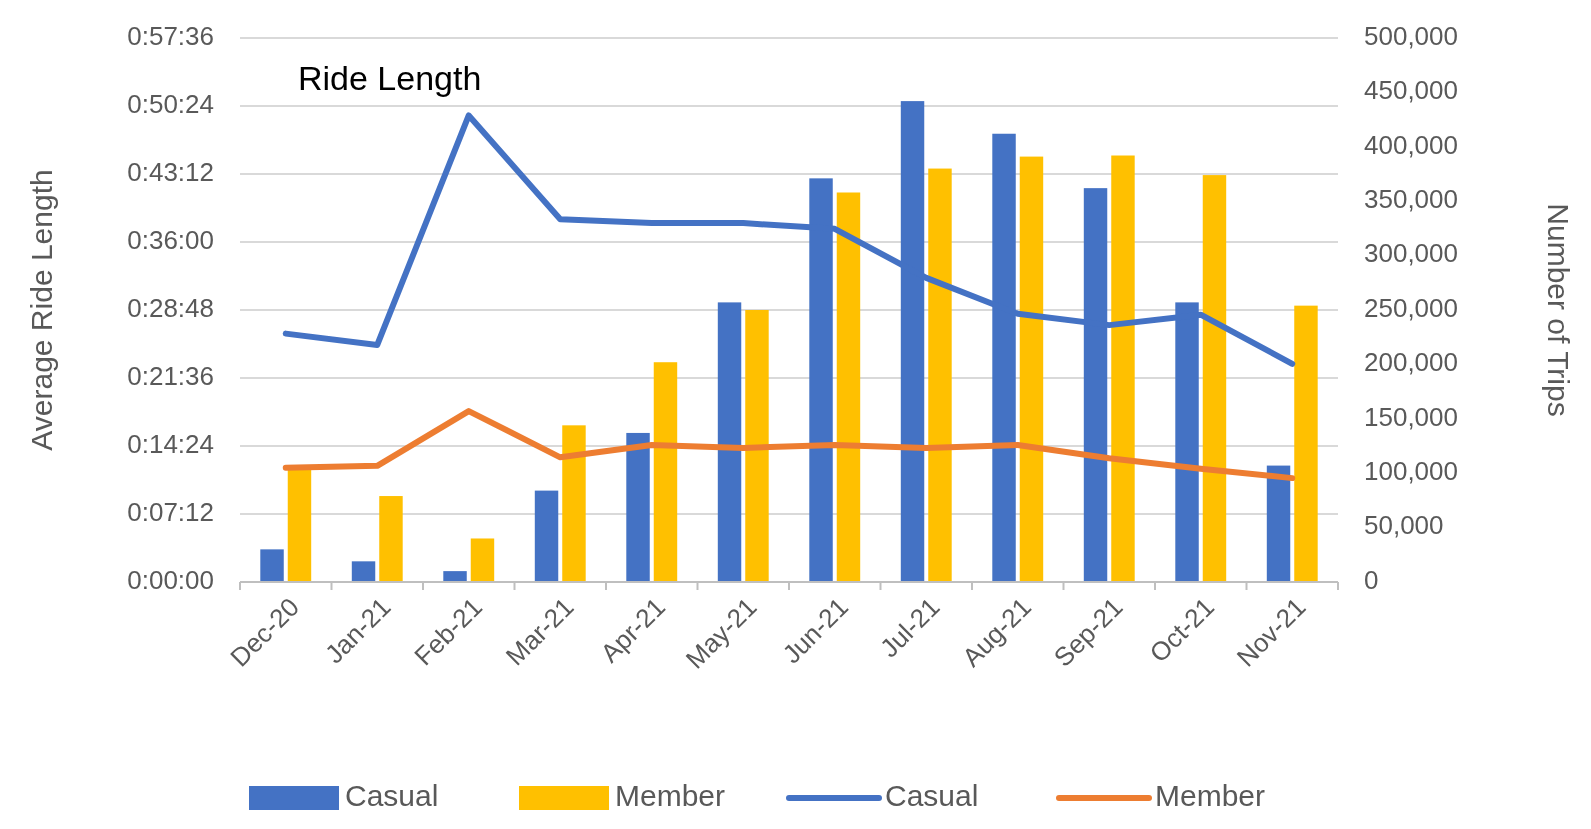  Describe the element at coordinates (170, 307) in the screenshot. I see `y-tick-label: 0:28:48` at that location.